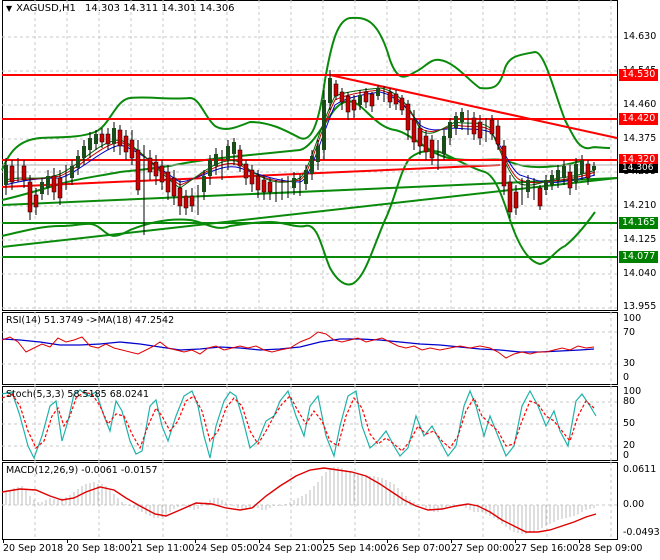 Image resolution: width=660 pixels, height=560 pixels. I want to click on time-label: 27 Sep 16:00, so click(547, 548).